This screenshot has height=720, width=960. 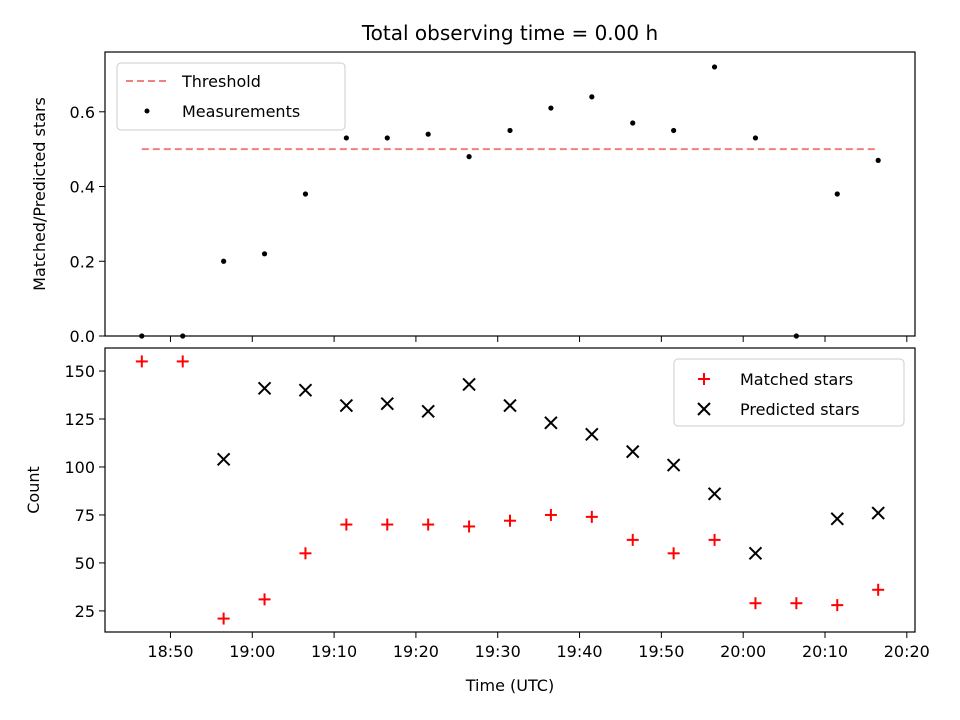 What do you see at coordinates (85, 611) in the screenshot?
I see `bottom-y-tick-label: 25` at bounding box center [85, 611].